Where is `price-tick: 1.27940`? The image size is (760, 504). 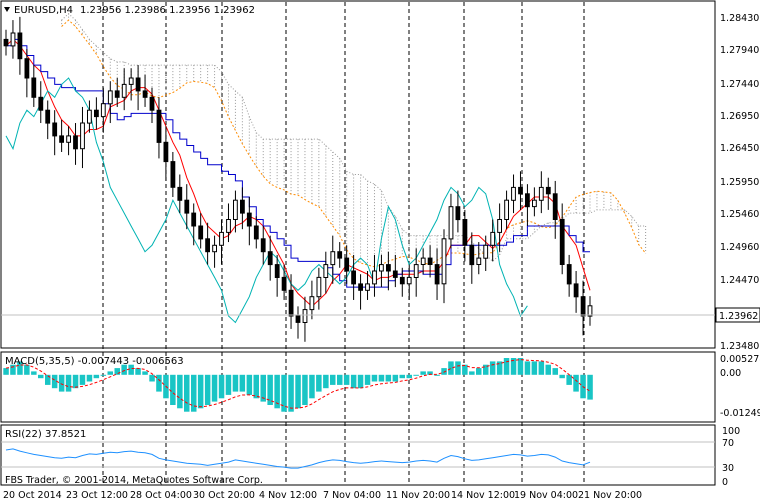
price-tick: 1.27940 is located at coordinates (739, 50).